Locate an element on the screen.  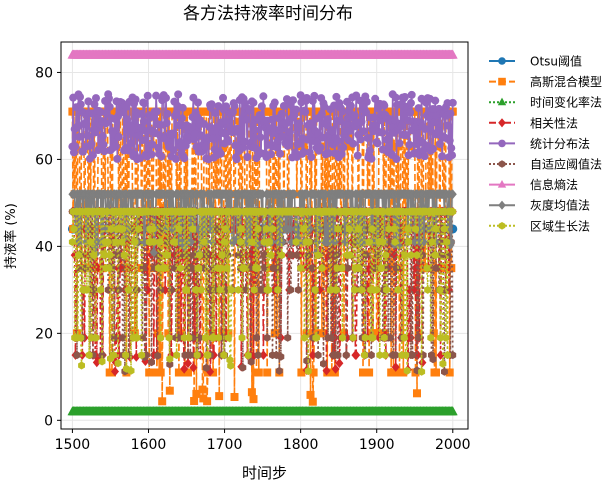
x-axis-label: 时间步 is located at coordinates (264, 473).